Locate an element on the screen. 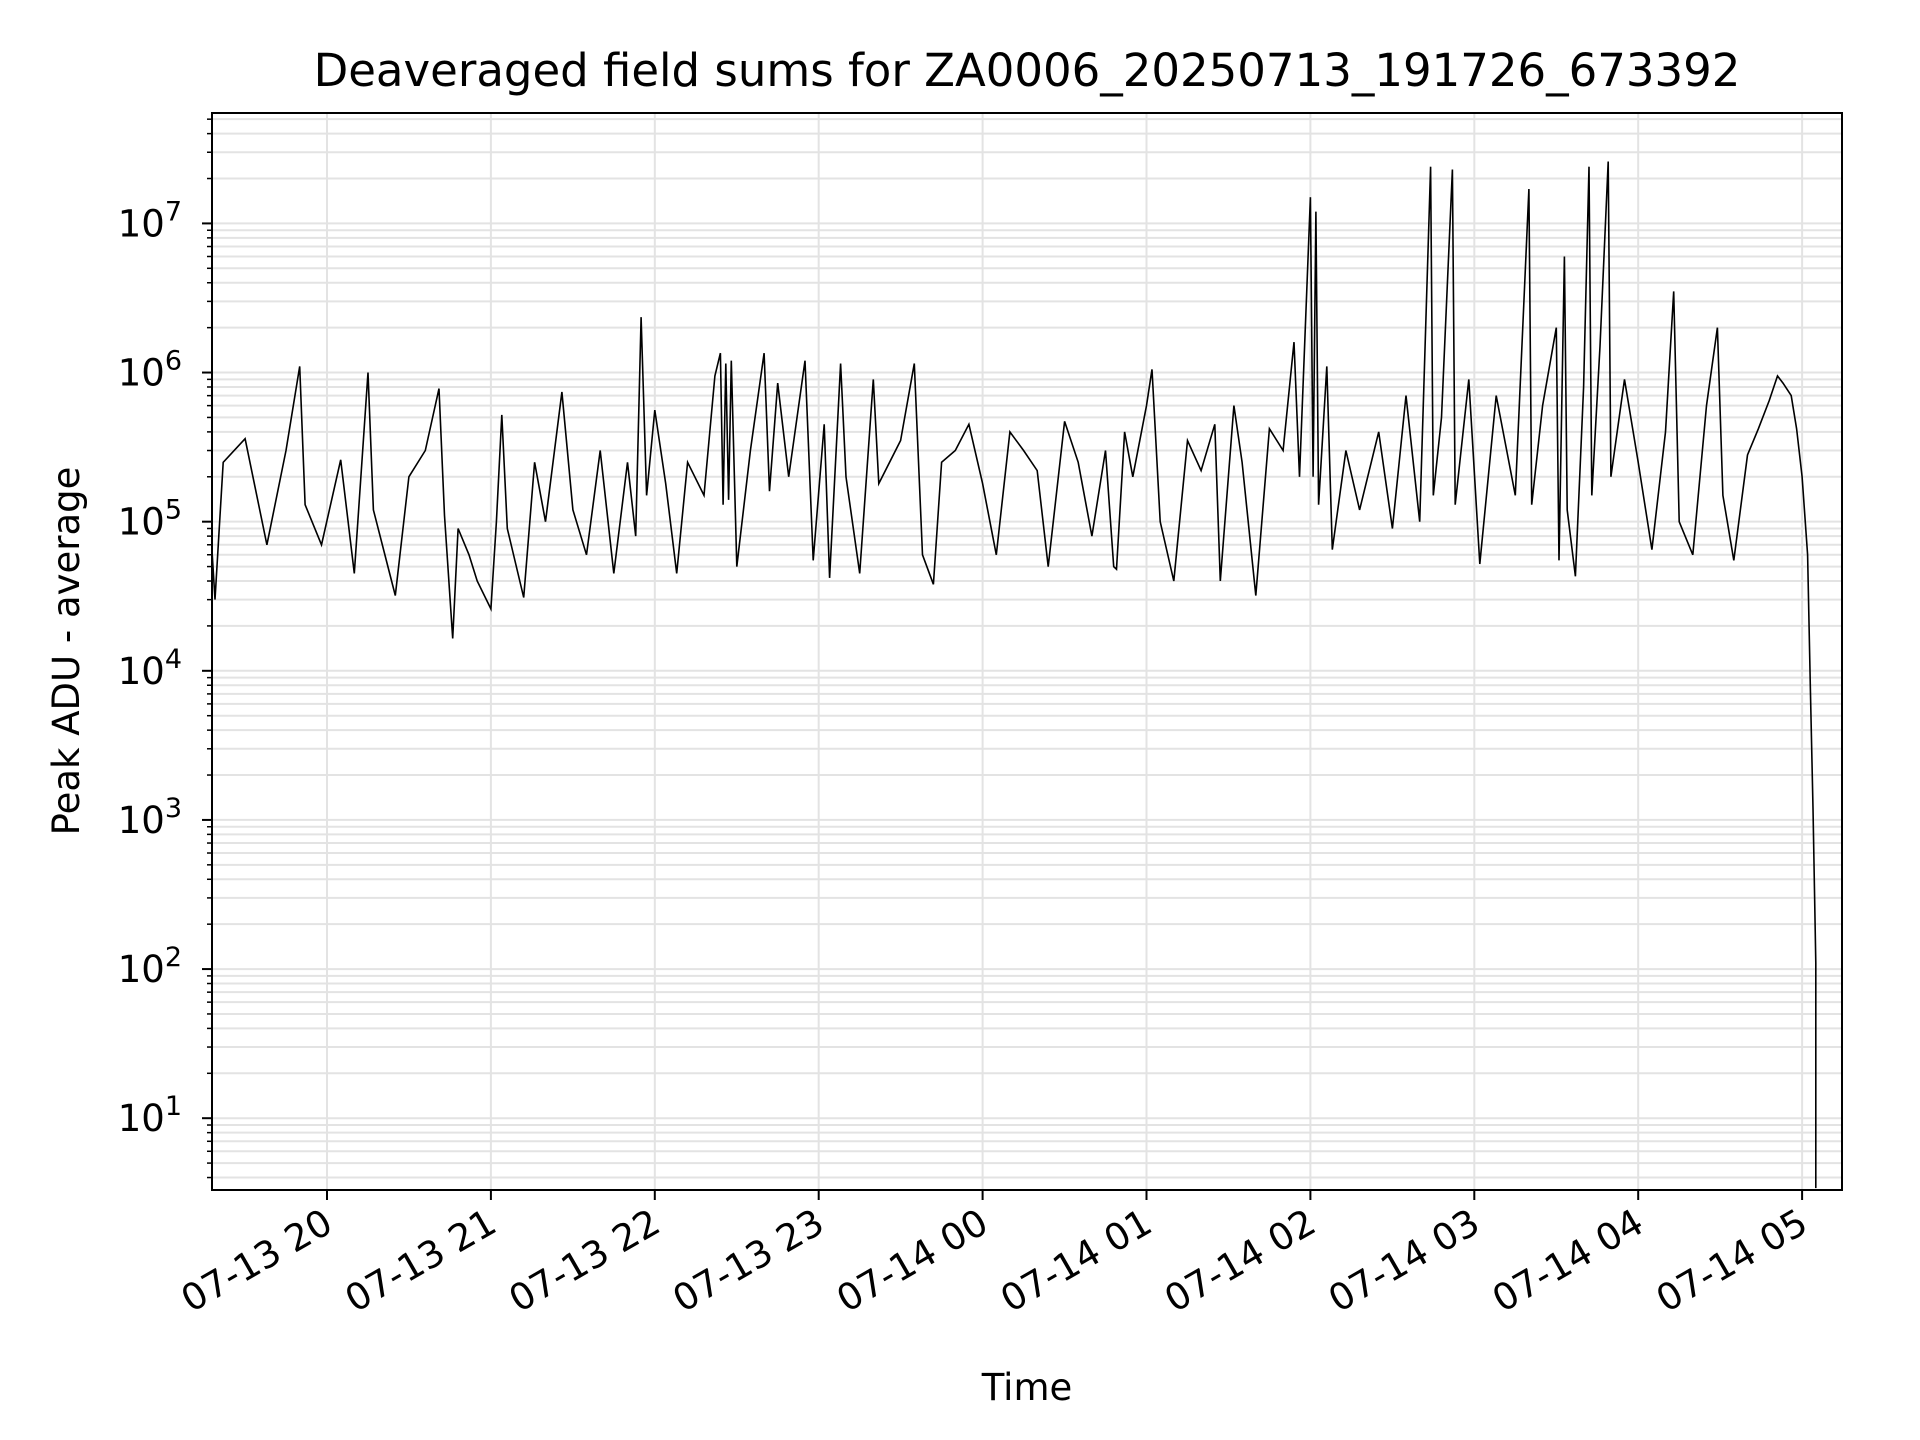 The width and height of the screenshot is (1920, 1440). x-tick-label: 07-14 04 is located at coordinates (1568, 1261).